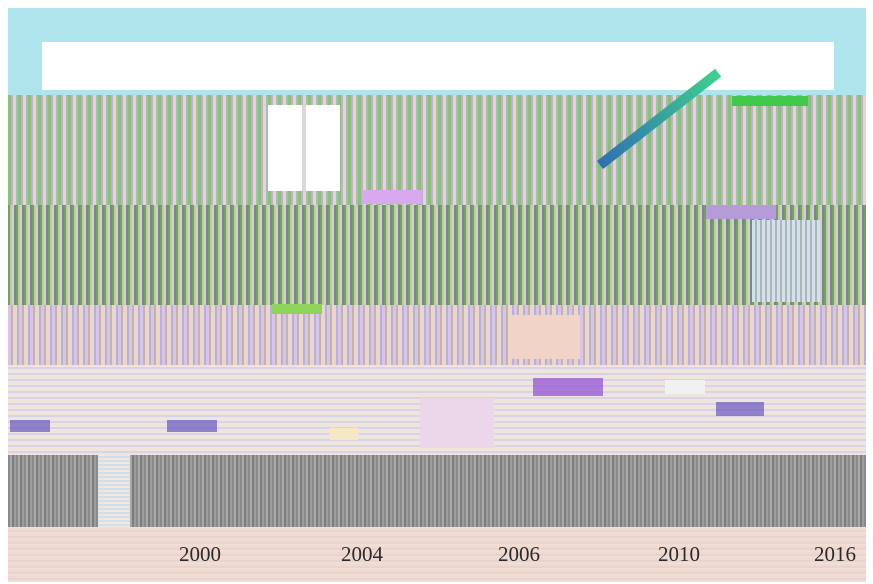  What do you see at coordinates (200, 554) in the screenshot?
I see `timeline-year: 2000` at bounding box center [200, 554].